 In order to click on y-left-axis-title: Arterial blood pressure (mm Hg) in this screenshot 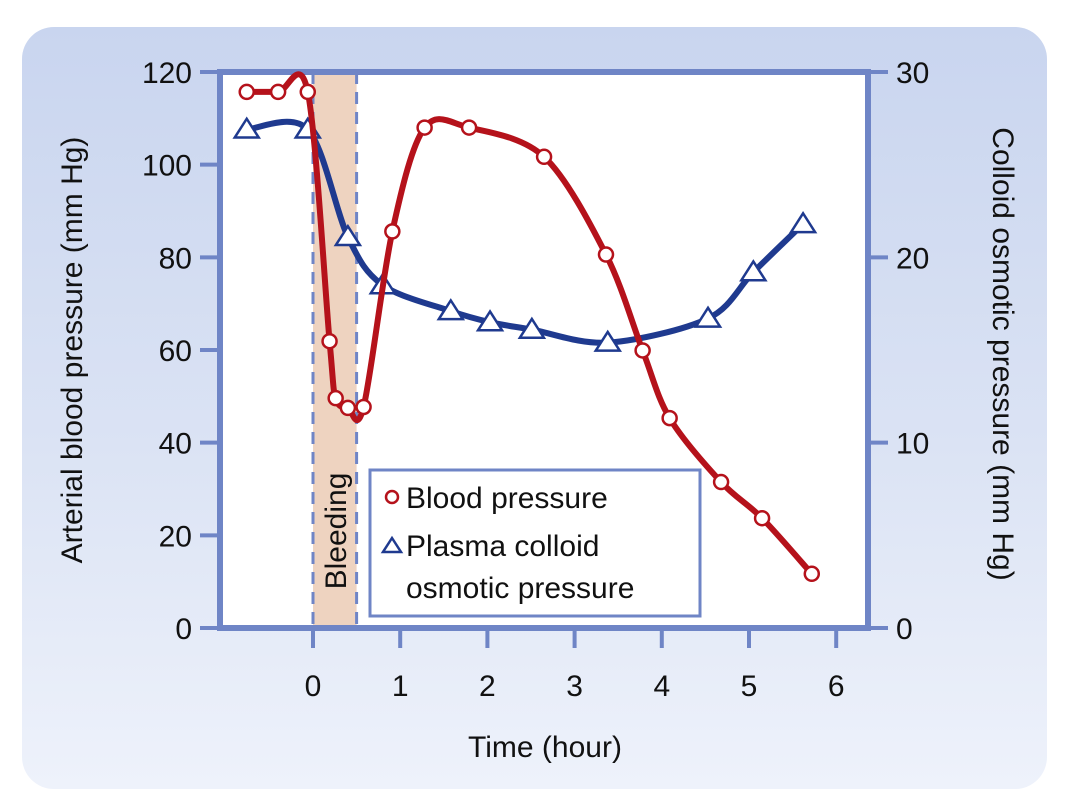, I will do `click(72, 350)`.